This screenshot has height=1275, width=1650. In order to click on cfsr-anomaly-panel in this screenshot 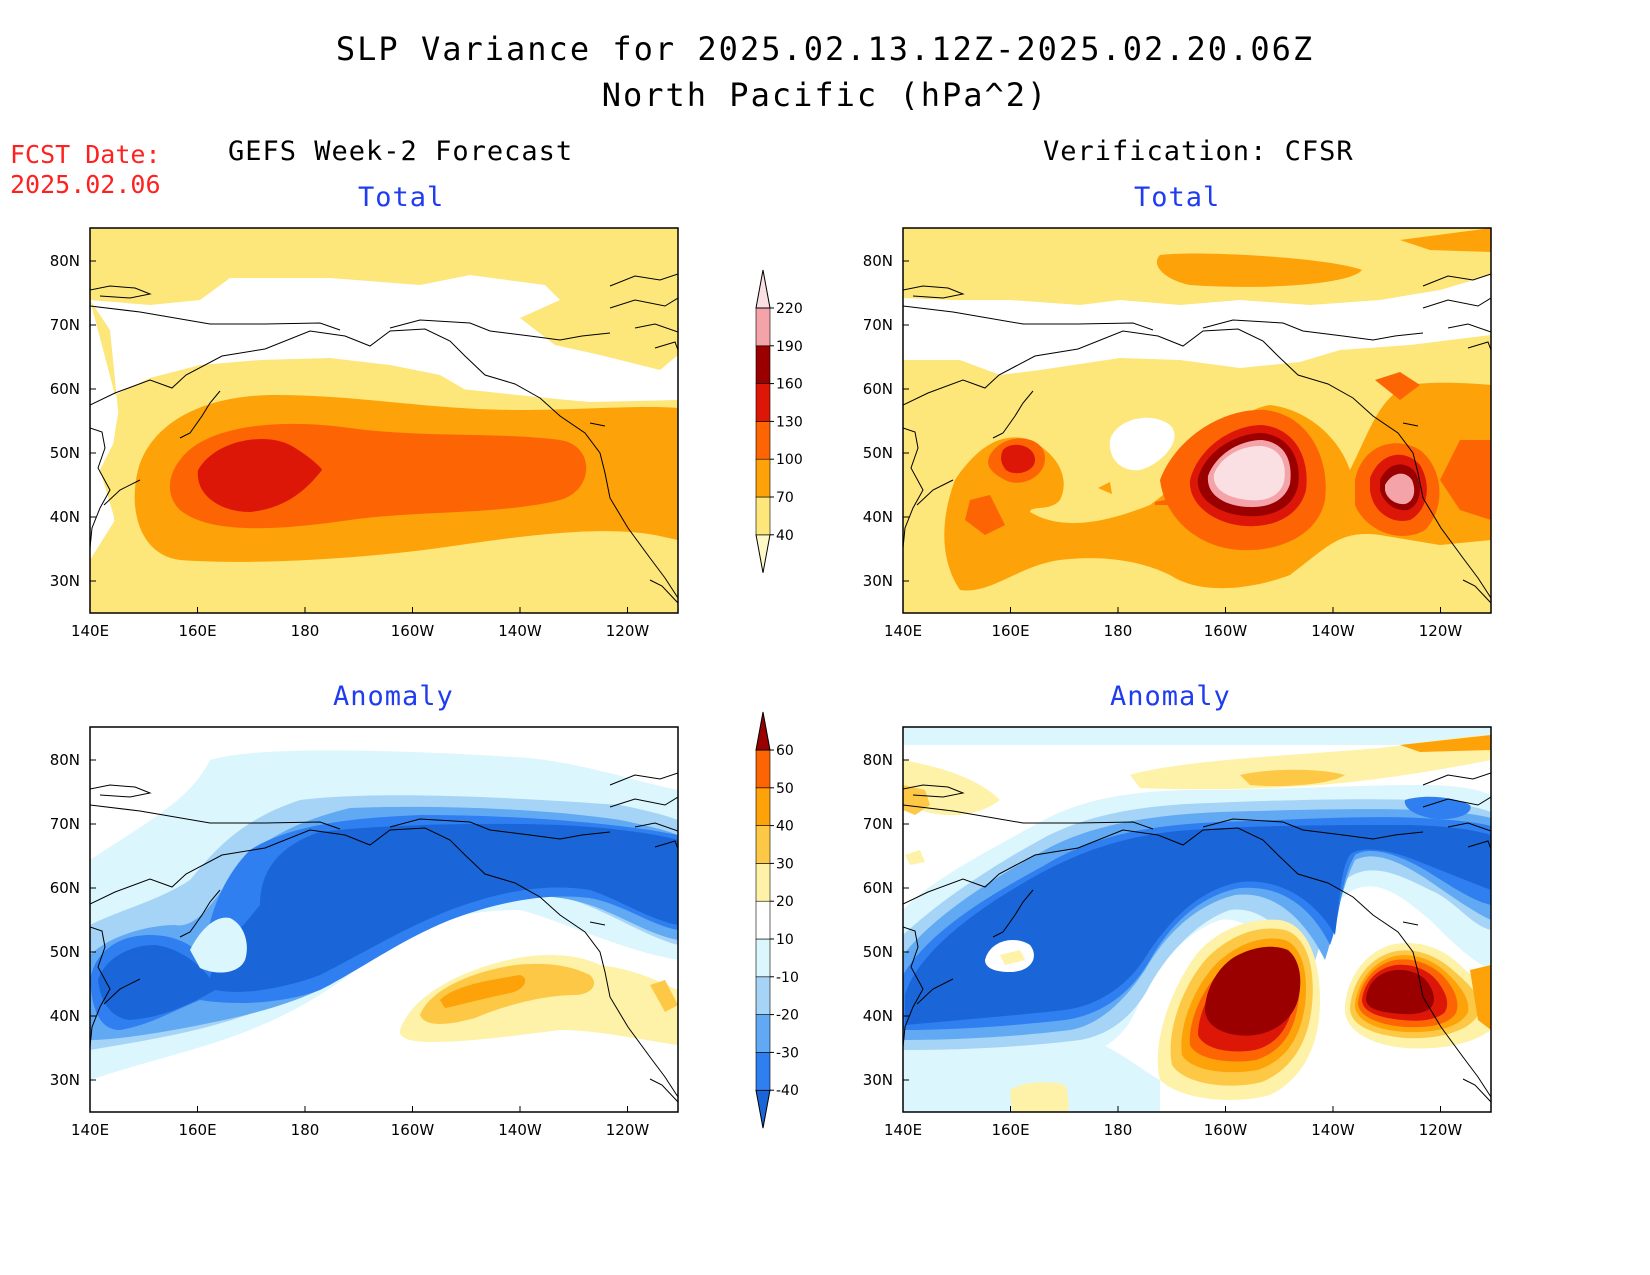, I will do `click(1197, 919)`.